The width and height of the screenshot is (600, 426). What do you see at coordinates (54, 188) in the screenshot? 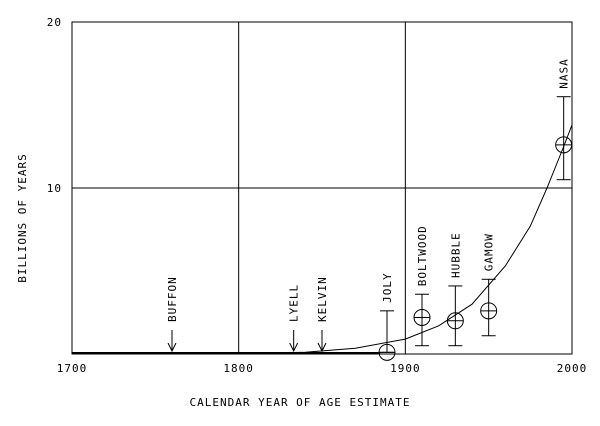
I see `y-tick-label: 10` at bounding box center [54, 188].